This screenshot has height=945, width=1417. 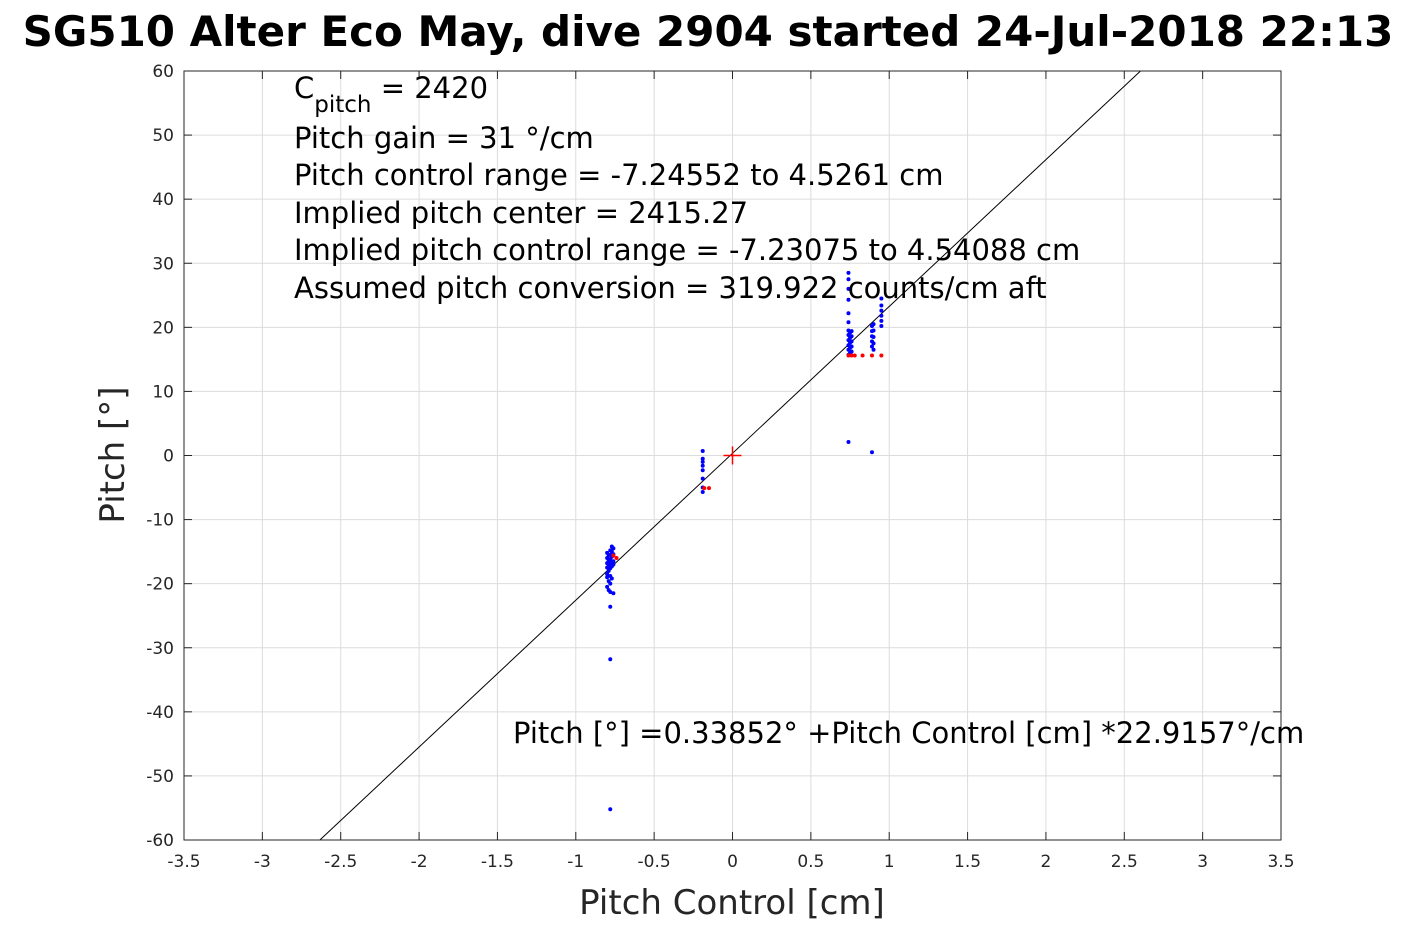 What do you see at coordinates (160, 585) in the screenshot?
I see `y-tick-label: -20` at bounding box center [160, 585].